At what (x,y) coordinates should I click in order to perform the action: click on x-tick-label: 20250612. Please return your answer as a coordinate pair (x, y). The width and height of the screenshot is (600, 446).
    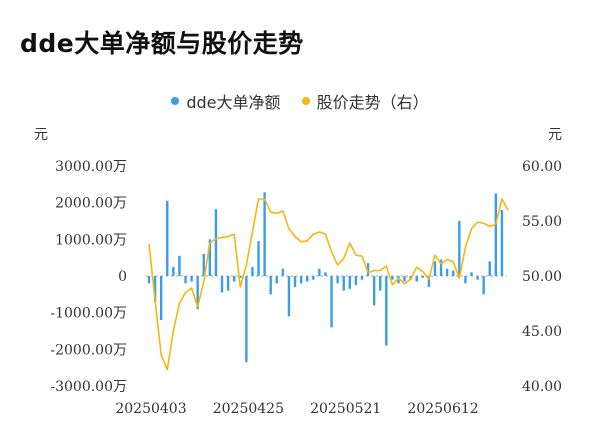
    Looking at the image, I should click on (442, 409).